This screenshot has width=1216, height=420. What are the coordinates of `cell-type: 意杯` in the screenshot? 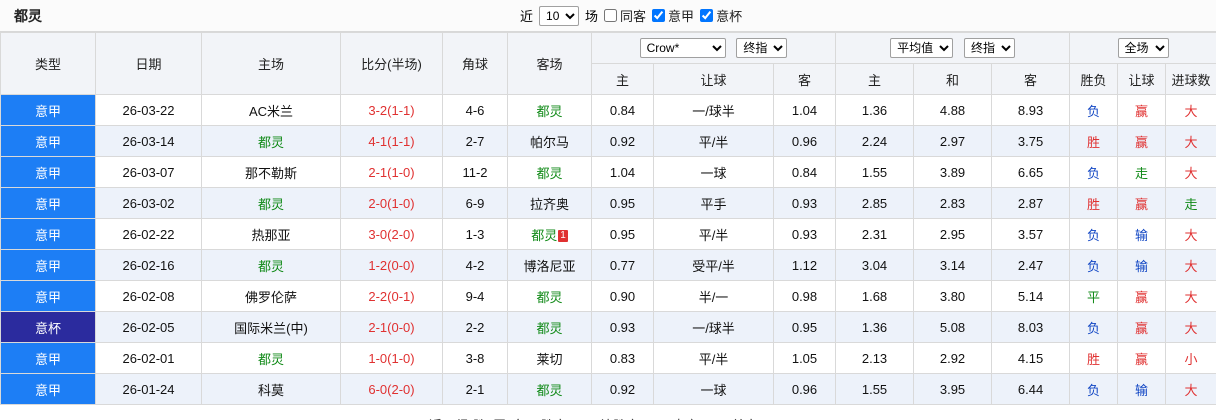 It's located at (48, 327).